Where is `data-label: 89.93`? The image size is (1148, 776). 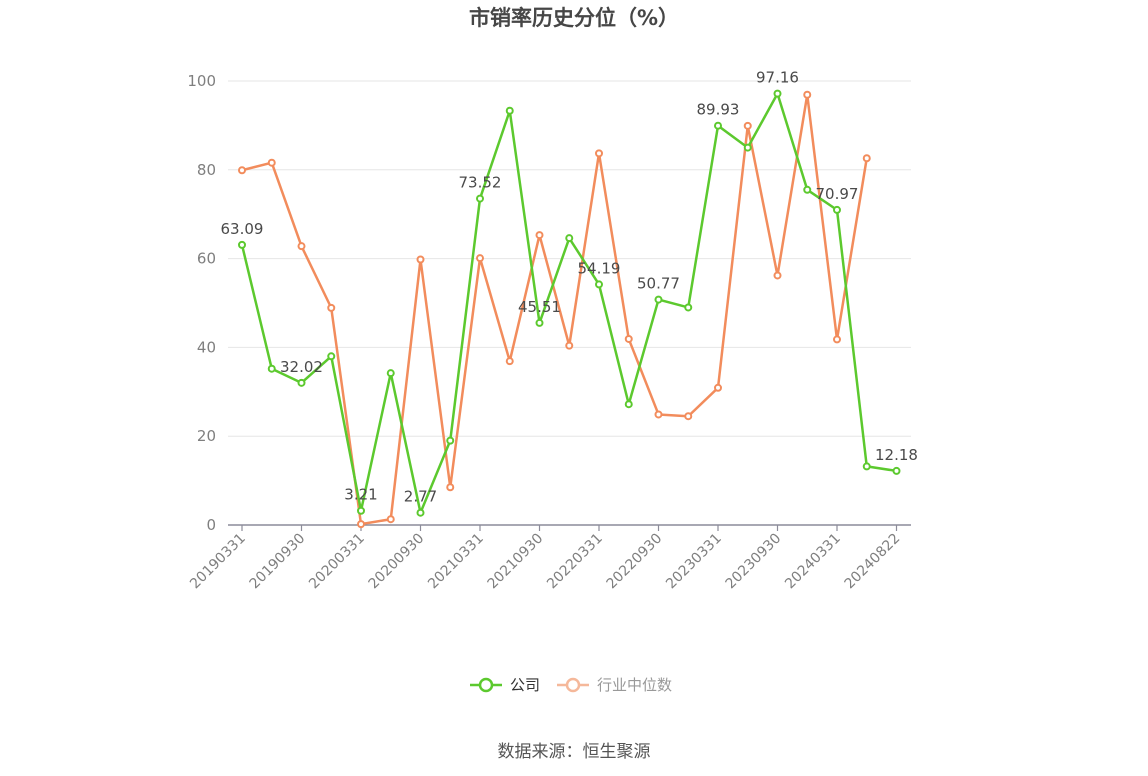 data-label: 89.93 is located at coordinates (718, 110).